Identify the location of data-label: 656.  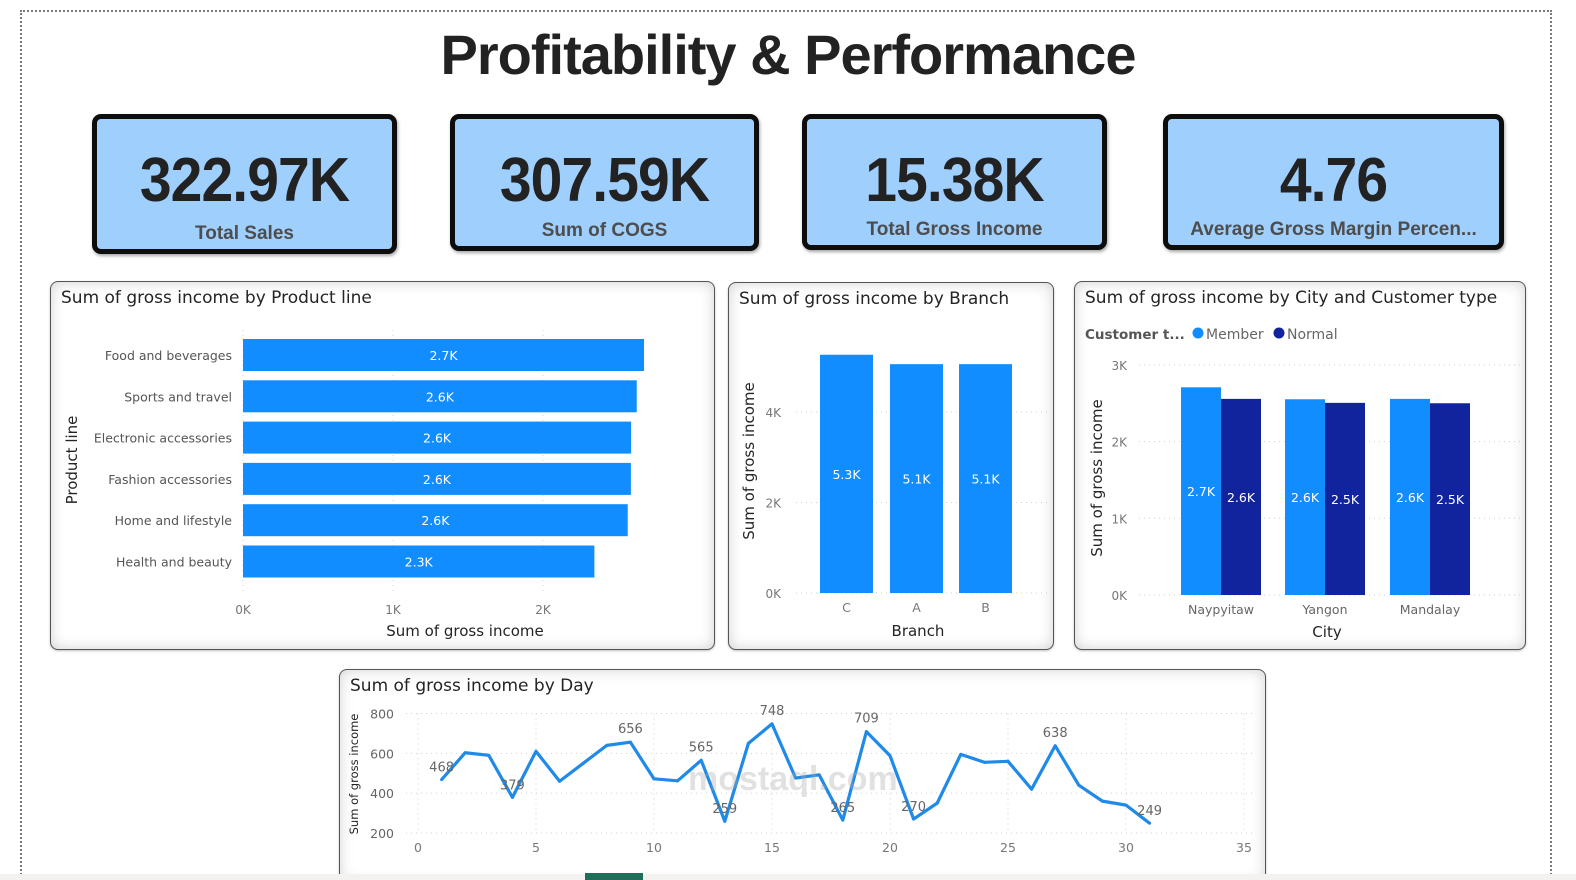
(630, 729).